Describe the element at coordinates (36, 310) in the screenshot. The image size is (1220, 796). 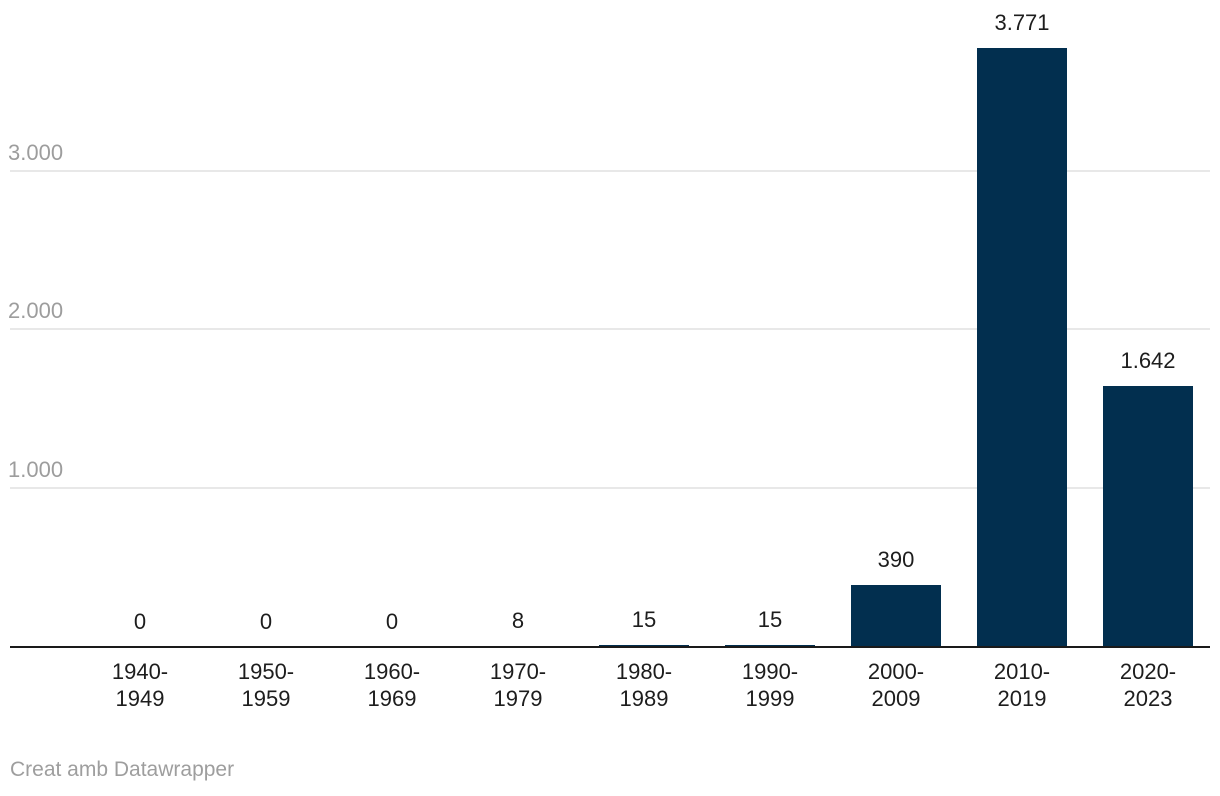
I see `y-tick-label: 2.000` at that location.